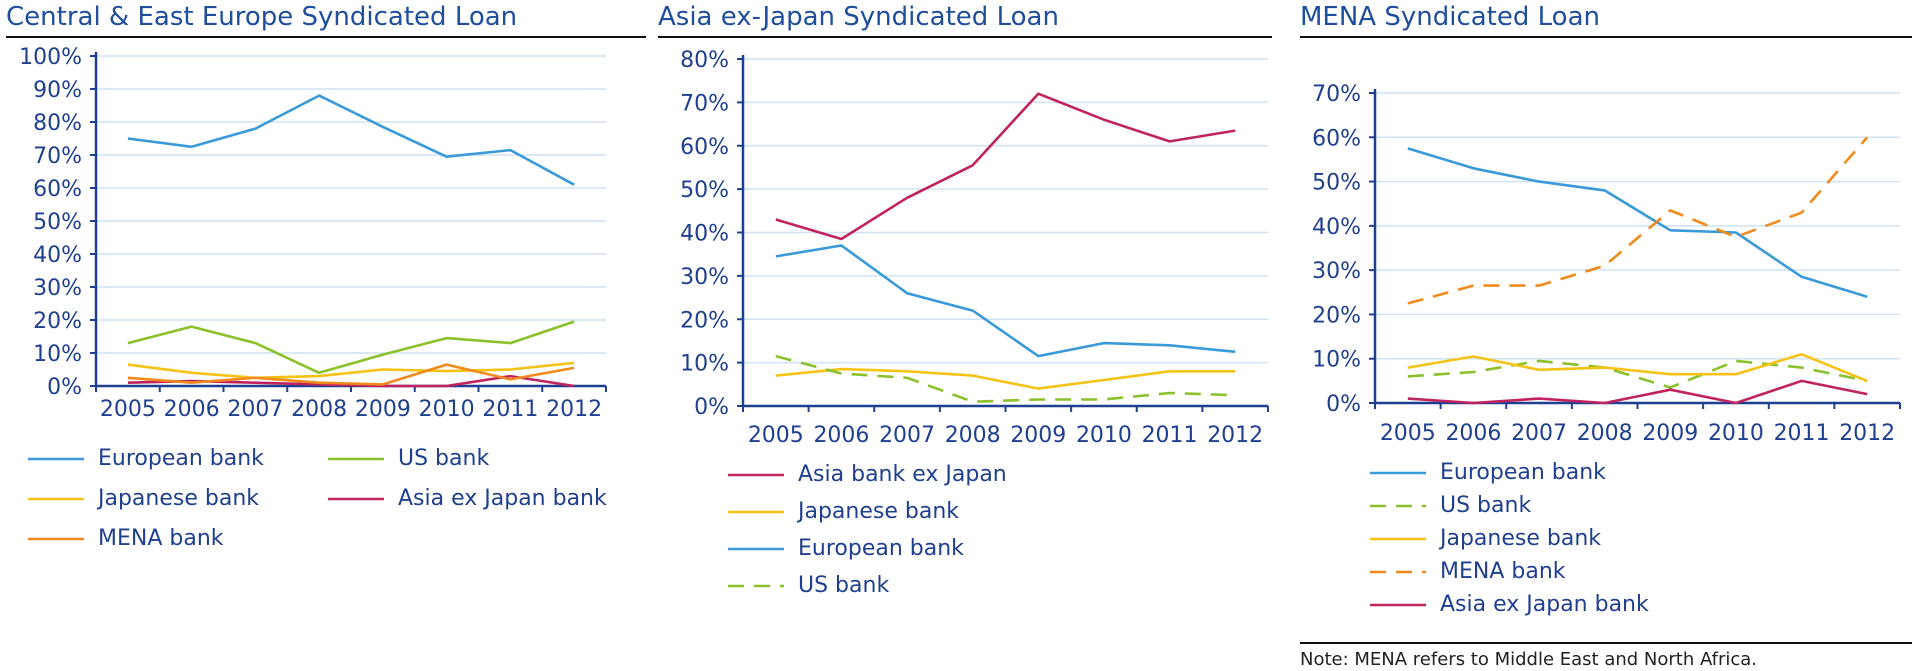  What do you see at coordinates (57, 90) in the screenshot?
I see `y-tick-label: 90%` at bounding box center [57, 90].